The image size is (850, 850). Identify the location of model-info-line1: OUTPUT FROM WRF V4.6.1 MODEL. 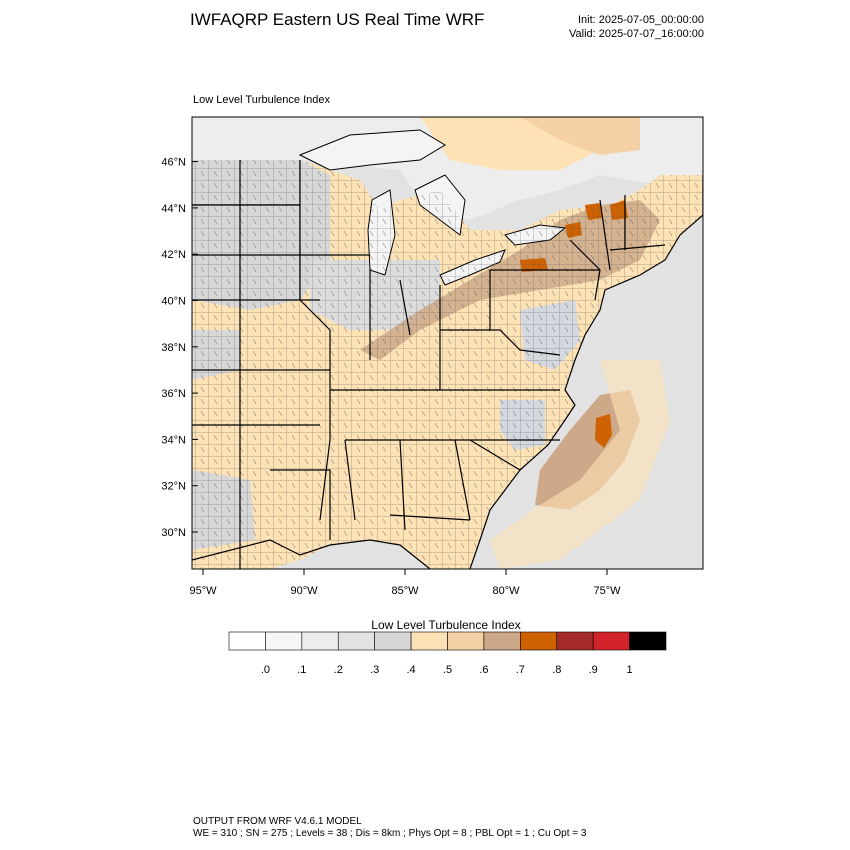
(277, 821).